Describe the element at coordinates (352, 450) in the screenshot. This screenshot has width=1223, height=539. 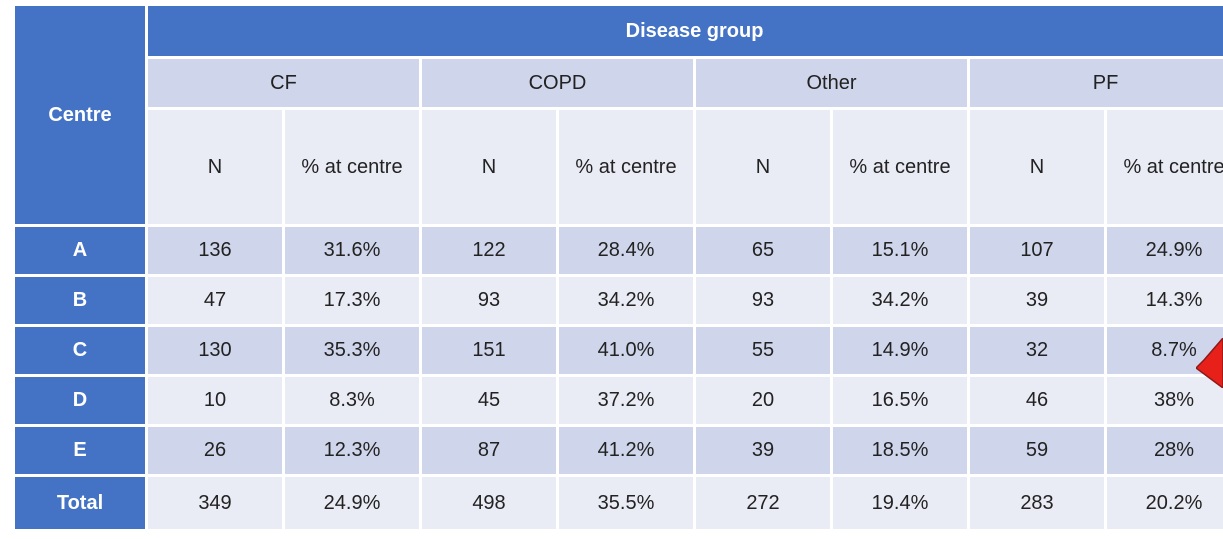
I see `cell: 12.3%` at that location.